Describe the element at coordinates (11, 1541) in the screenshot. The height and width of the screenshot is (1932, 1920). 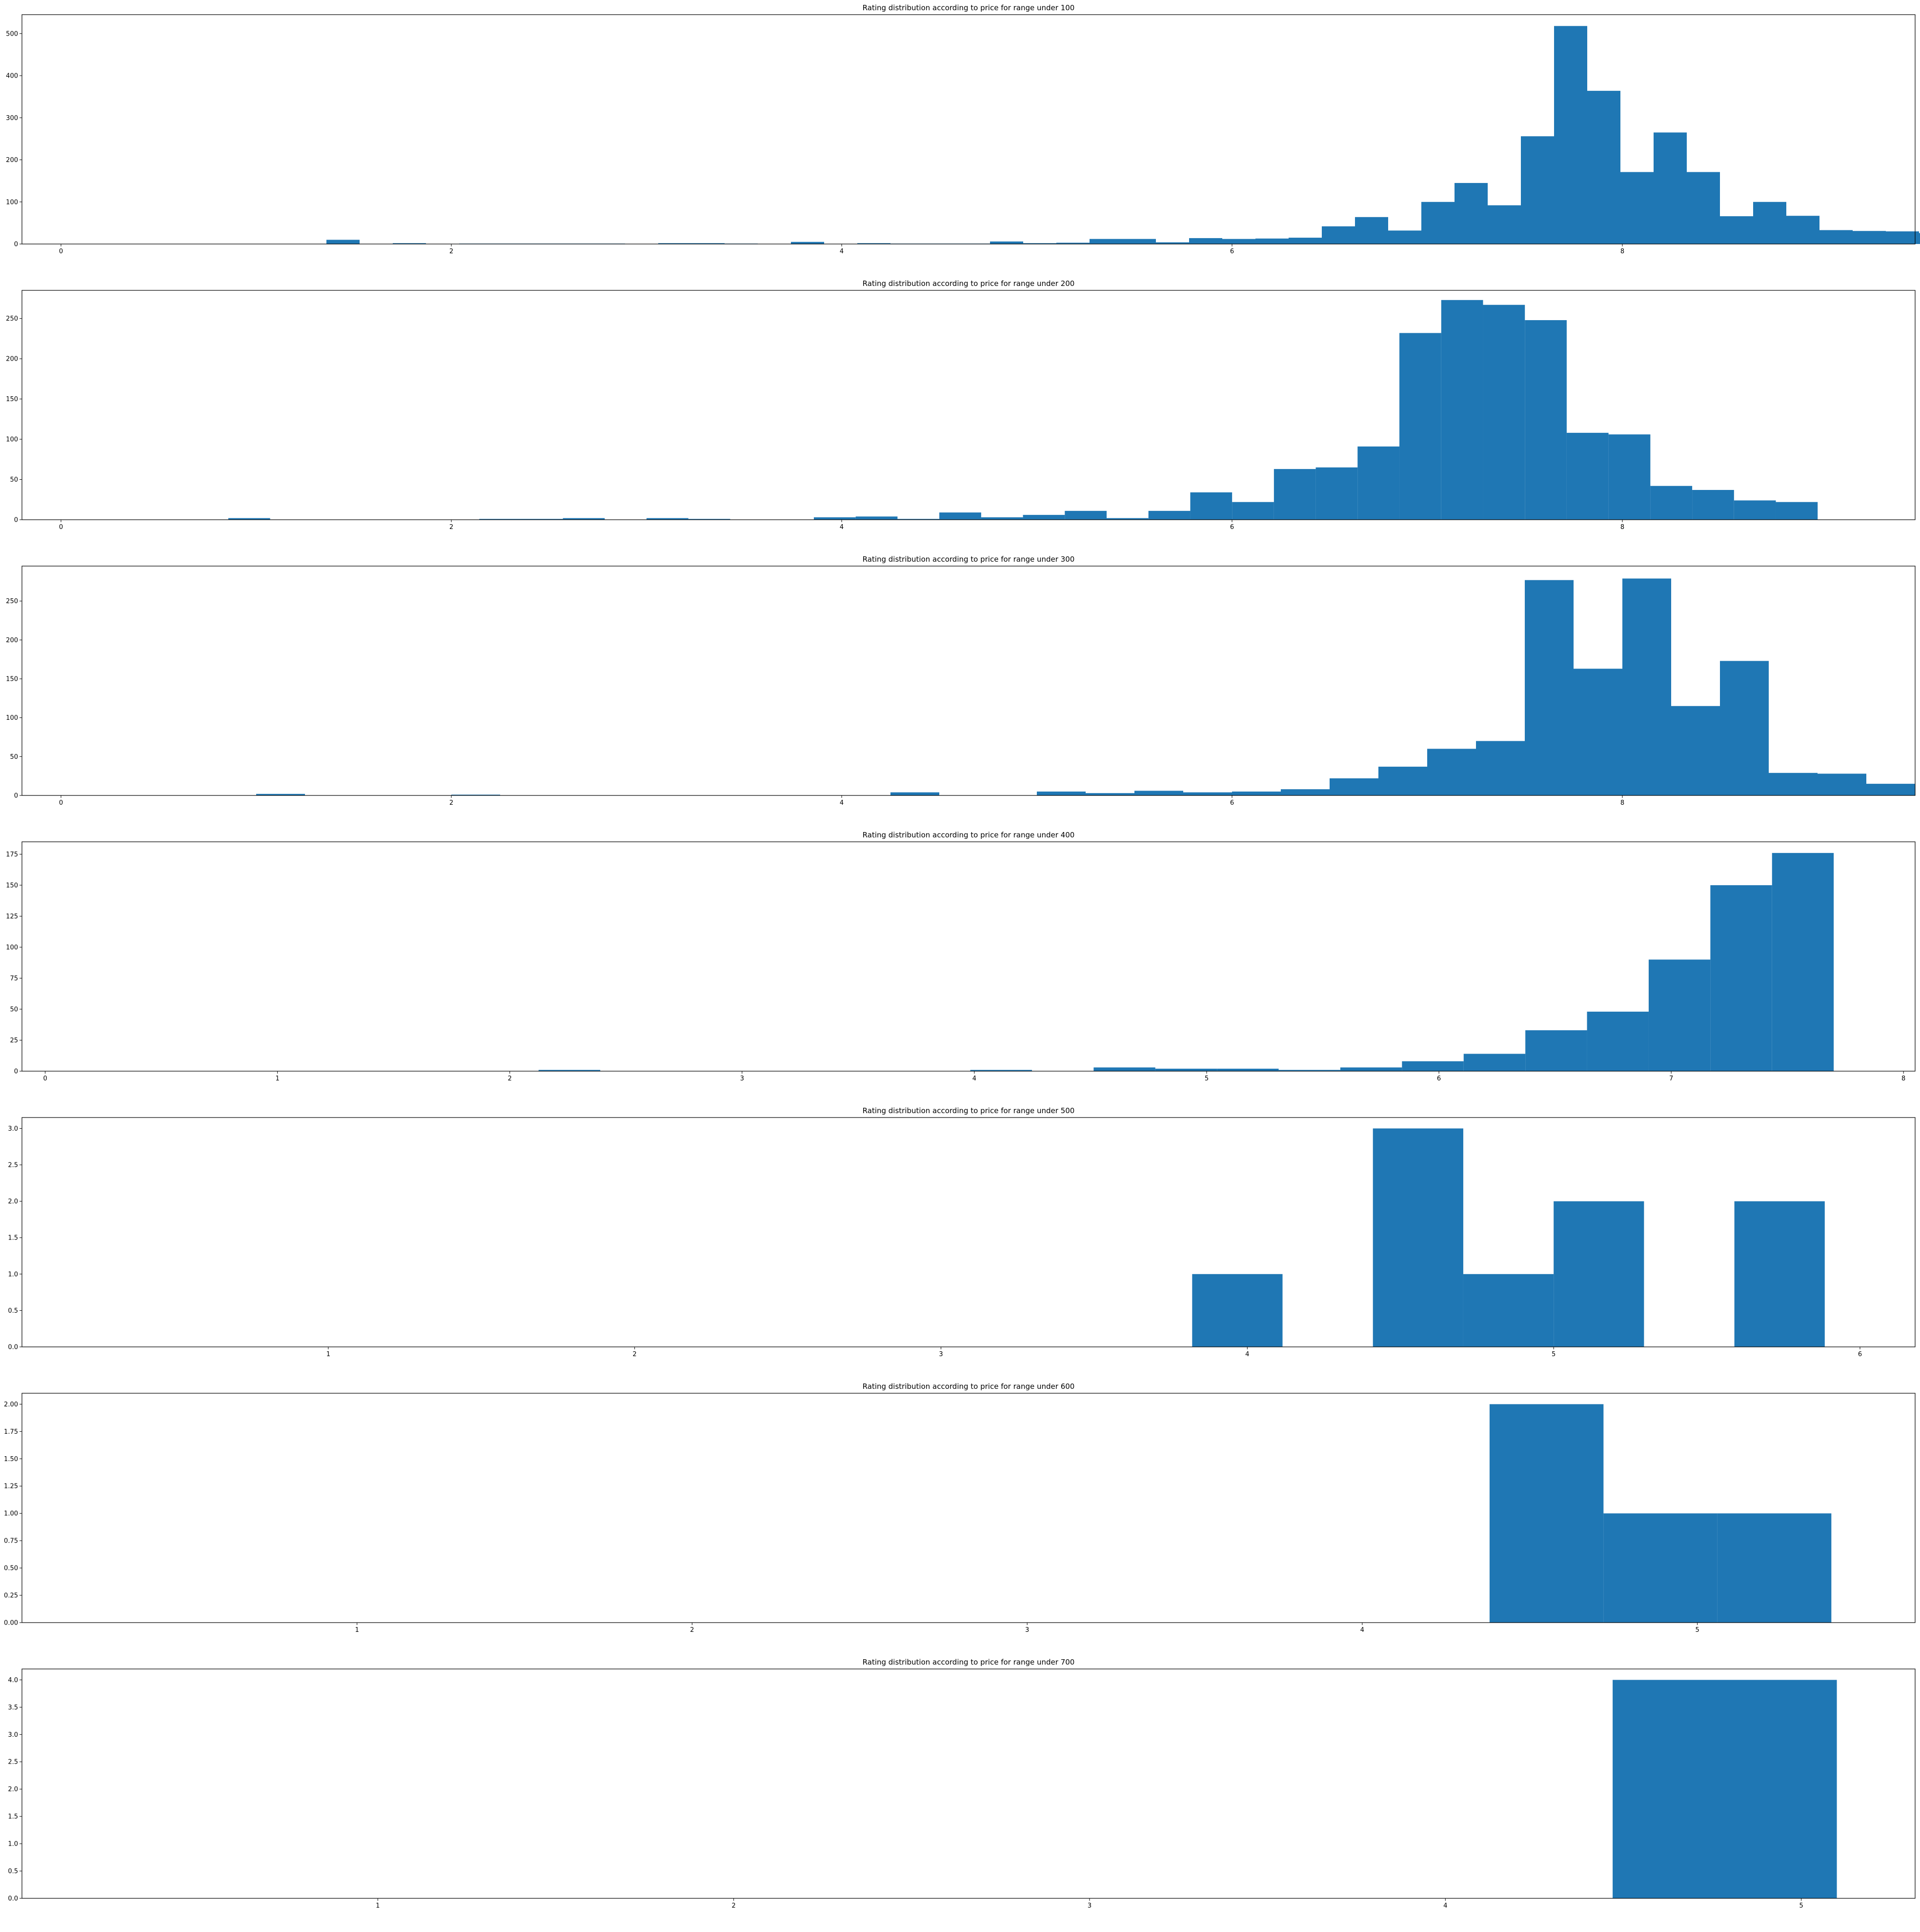
I see `y-tick-label: 0.75` at that location.